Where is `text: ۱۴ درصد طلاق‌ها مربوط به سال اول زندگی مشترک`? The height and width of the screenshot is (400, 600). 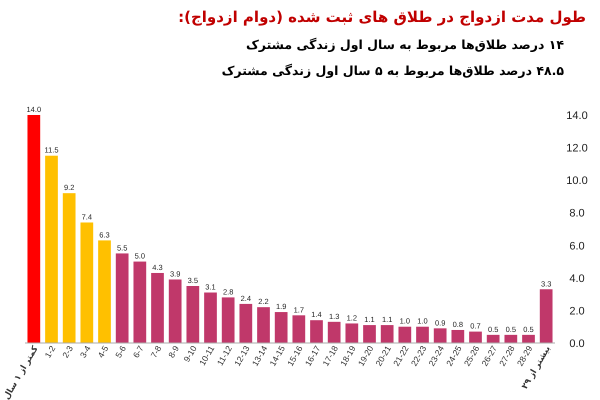 text: ۱۴ درصد طلاق‌ها مربوط به سال اول زندگی مشترک is located at coordinates (405, 45).